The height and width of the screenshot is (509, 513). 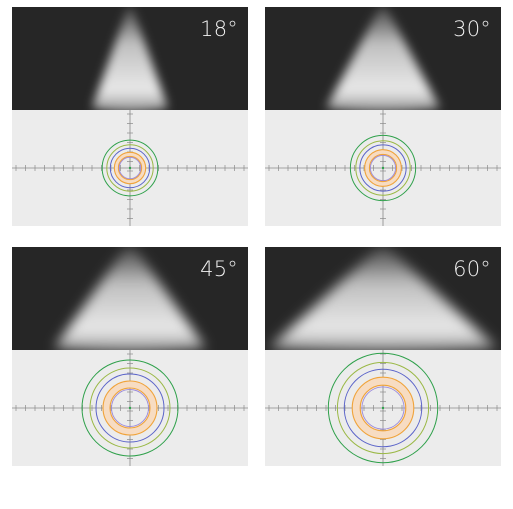 What do you see at coordinates (472, 269) in the screenshot?
I see `beam-angle-label: 60°` at bounding box center [472, 269].